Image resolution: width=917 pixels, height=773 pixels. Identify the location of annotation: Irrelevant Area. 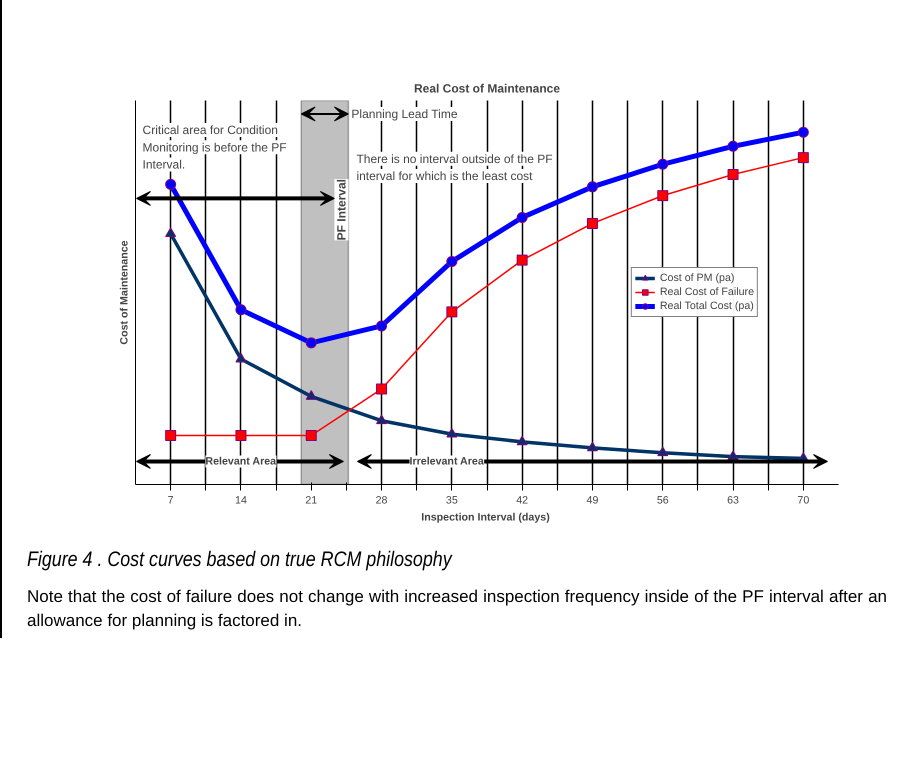
(447, 461).